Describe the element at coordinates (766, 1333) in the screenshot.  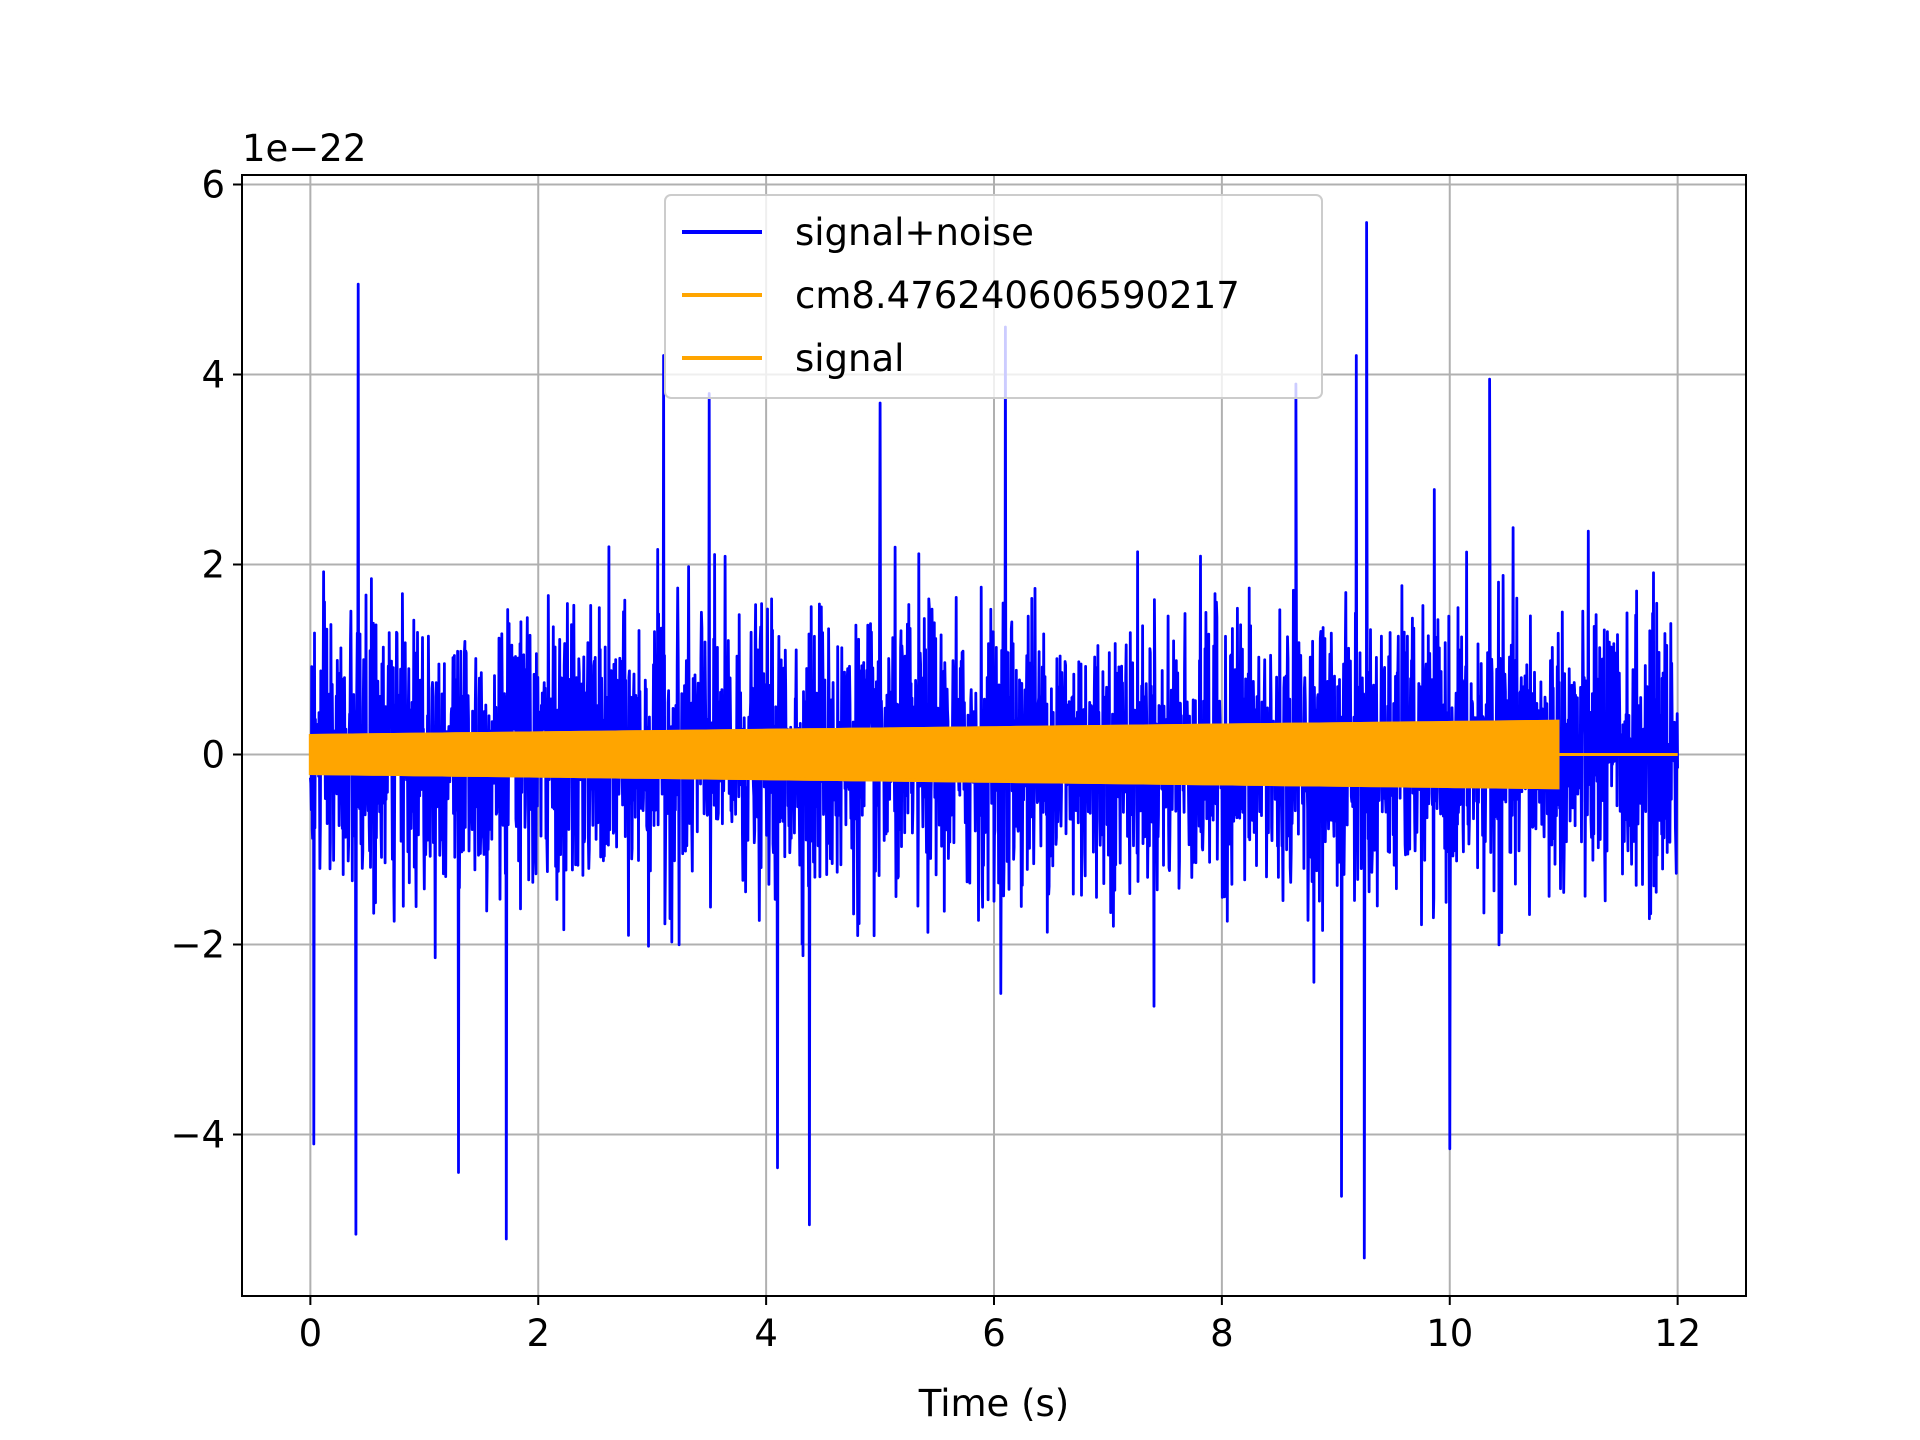
I see `x-tick-label: 4` at that location.